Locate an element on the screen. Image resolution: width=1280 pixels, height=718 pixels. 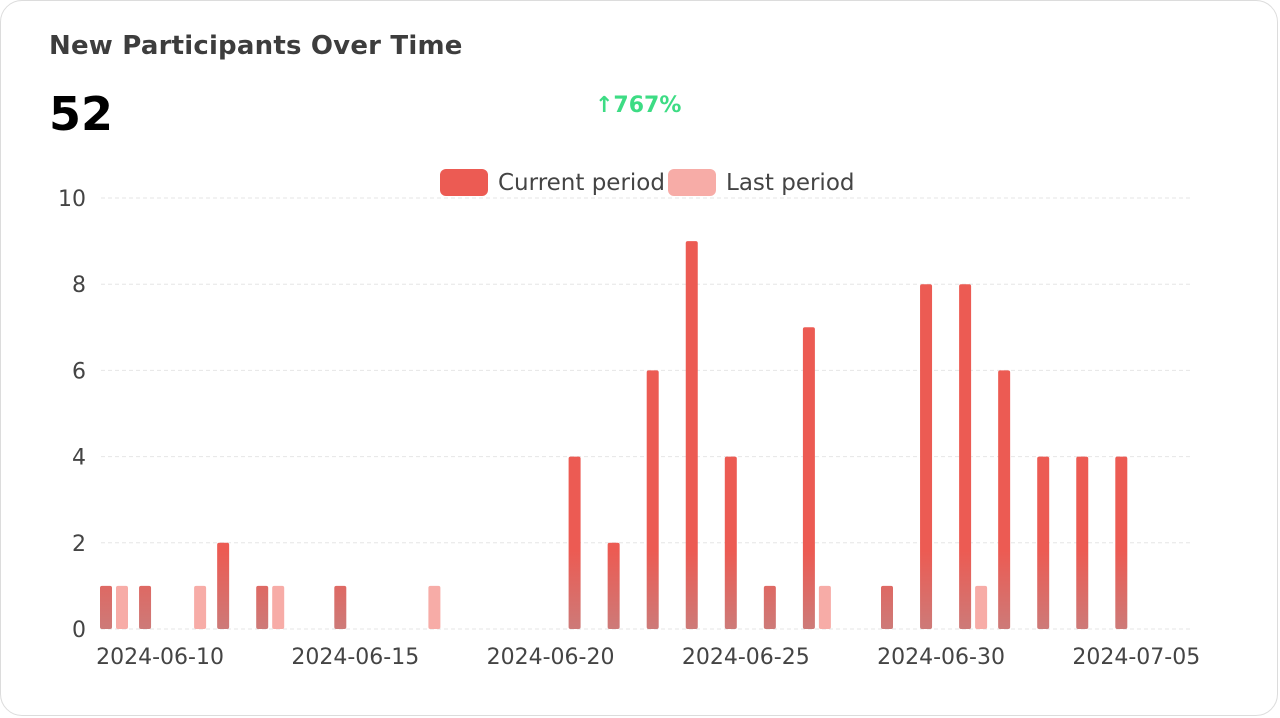
x-tick-label: 2024-07-05 is located at coordinates (1136, 657).